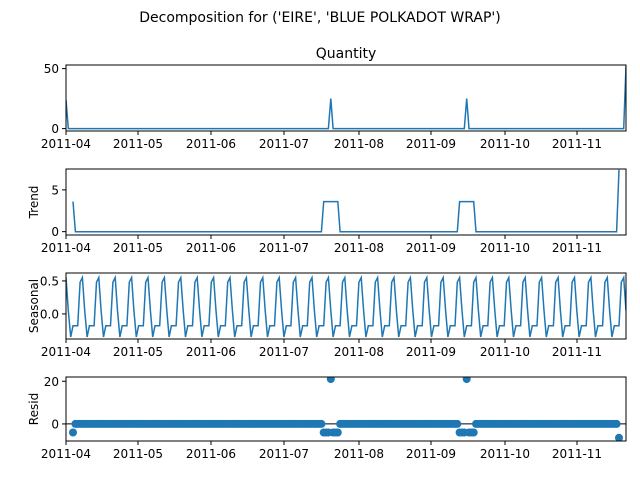 The image size is (640, 480). Describe the element at coordinates (346, 54) in the screenshot. I see `panel-title: Quantity` at that location.